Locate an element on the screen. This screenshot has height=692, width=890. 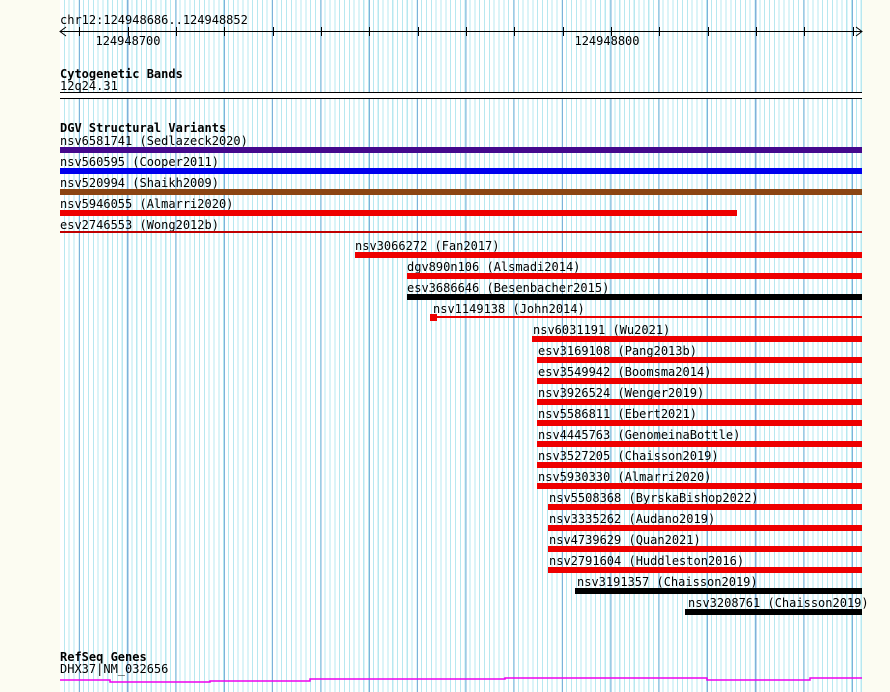
variant-label-nsv3926524: nsv3926524 (Wenger2019) is located at coordinates (621, 393).